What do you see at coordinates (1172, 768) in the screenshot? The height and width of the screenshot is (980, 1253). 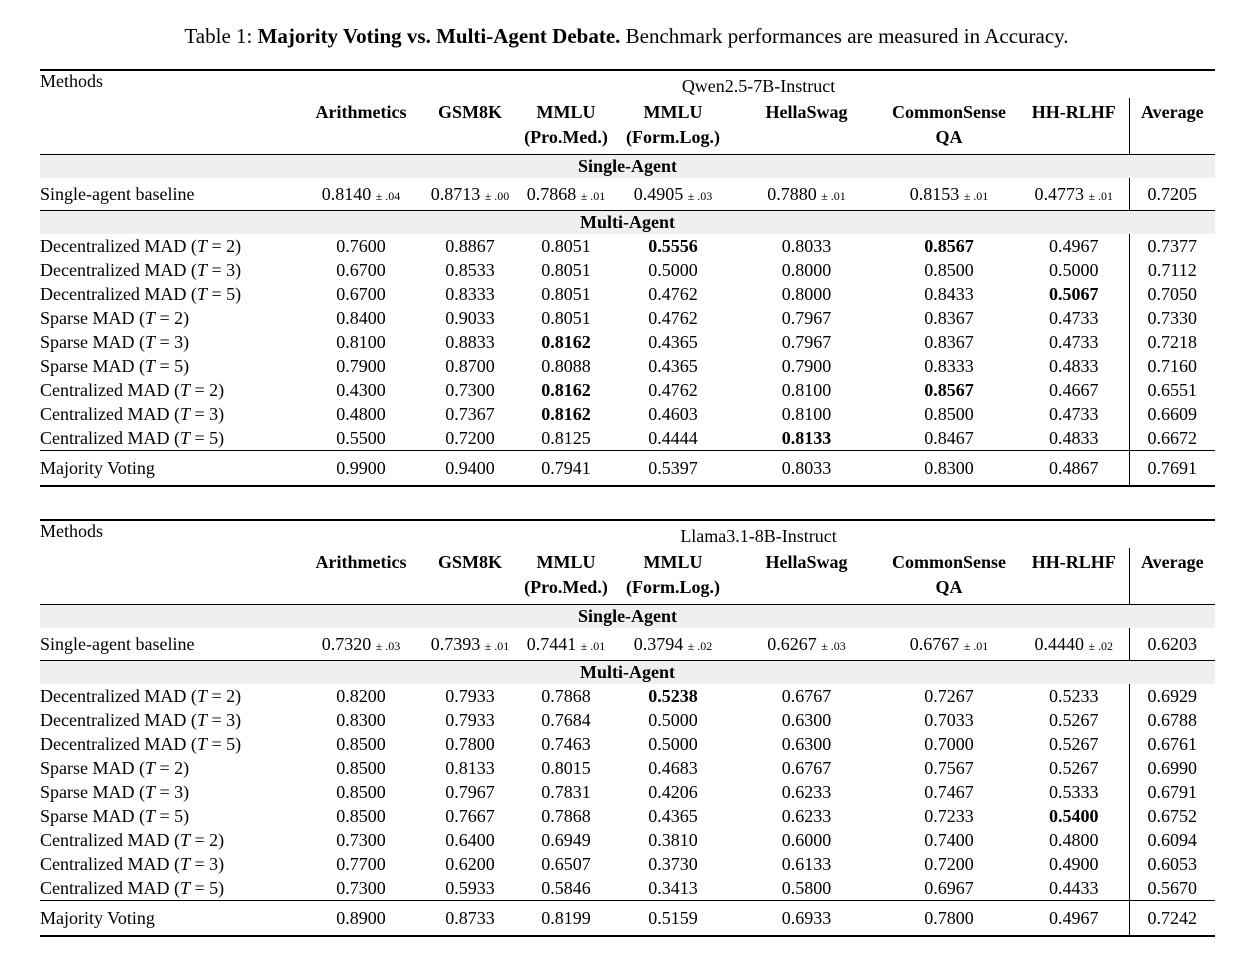 I see `average-cell: 0.6990` at bounding box center [1172, 768].